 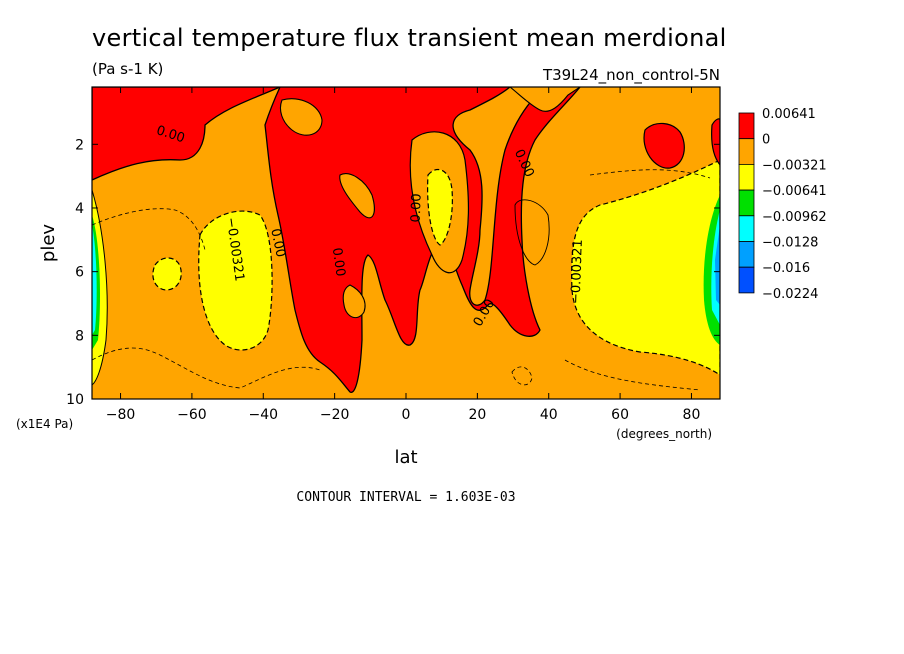 What do you see at coordinates (79, 273) in the screenshot?
I see `y-tick-label: 6` at bounding box center [79, 273].